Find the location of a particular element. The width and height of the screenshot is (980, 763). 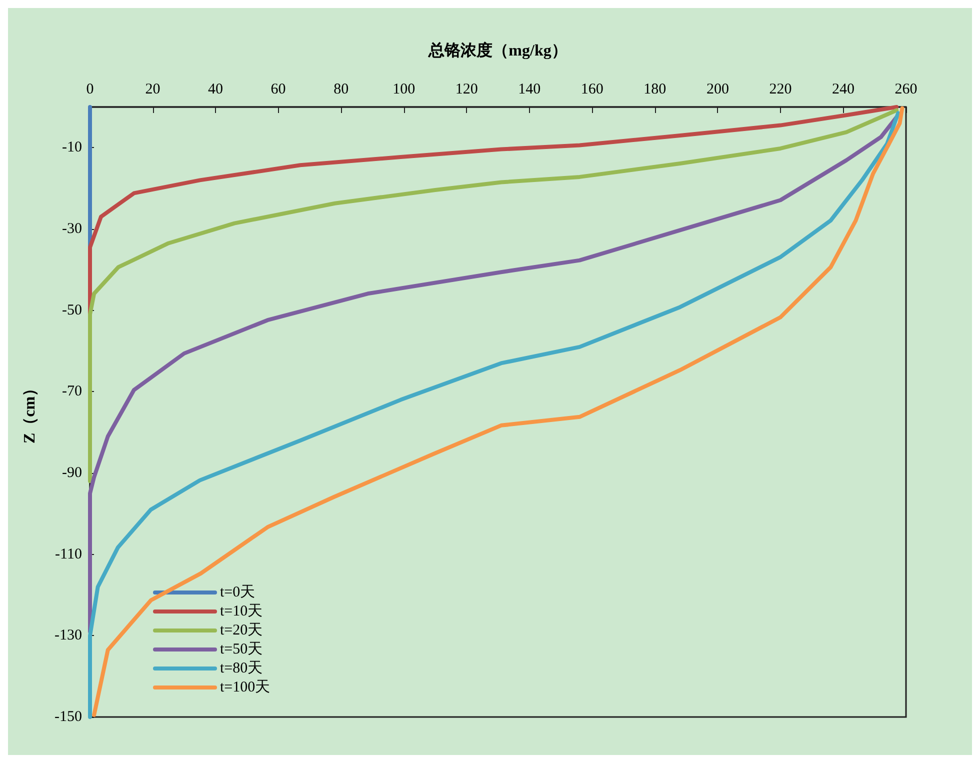

legend-label: t=80天 is located at coordinates (241, 668).